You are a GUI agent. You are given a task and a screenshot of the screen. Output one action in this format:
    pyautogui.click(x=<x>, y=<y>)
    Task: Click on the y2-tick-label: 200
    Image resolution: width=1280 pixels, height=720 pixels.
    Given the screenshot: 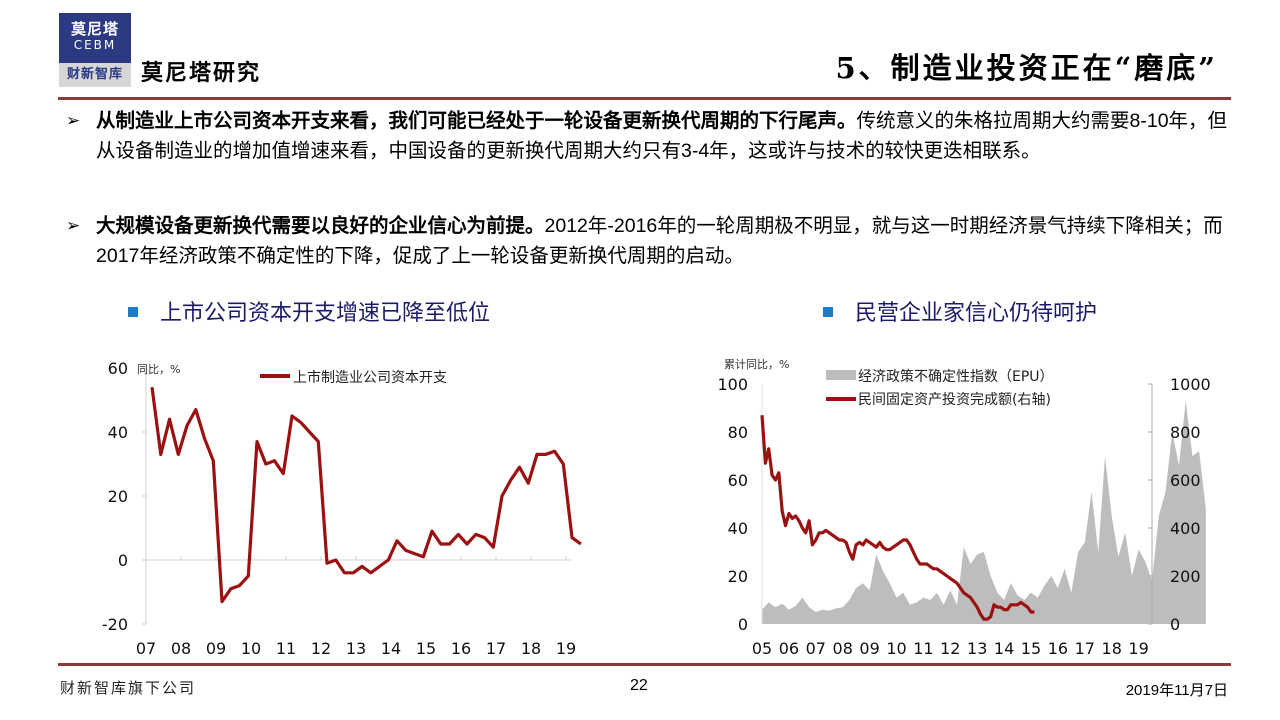 What is the action you would take?
    pyautogui.click(x=1185, y=576)
    